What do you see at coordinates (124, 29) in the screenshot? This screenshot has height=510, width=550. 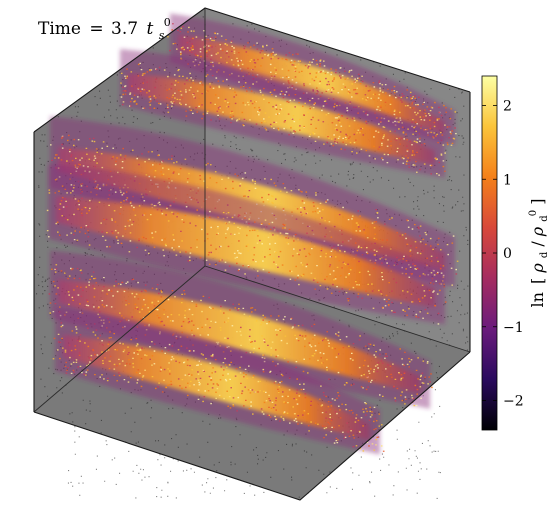 I see `time-label-value: 3.7` at bounding box center [124, 29].